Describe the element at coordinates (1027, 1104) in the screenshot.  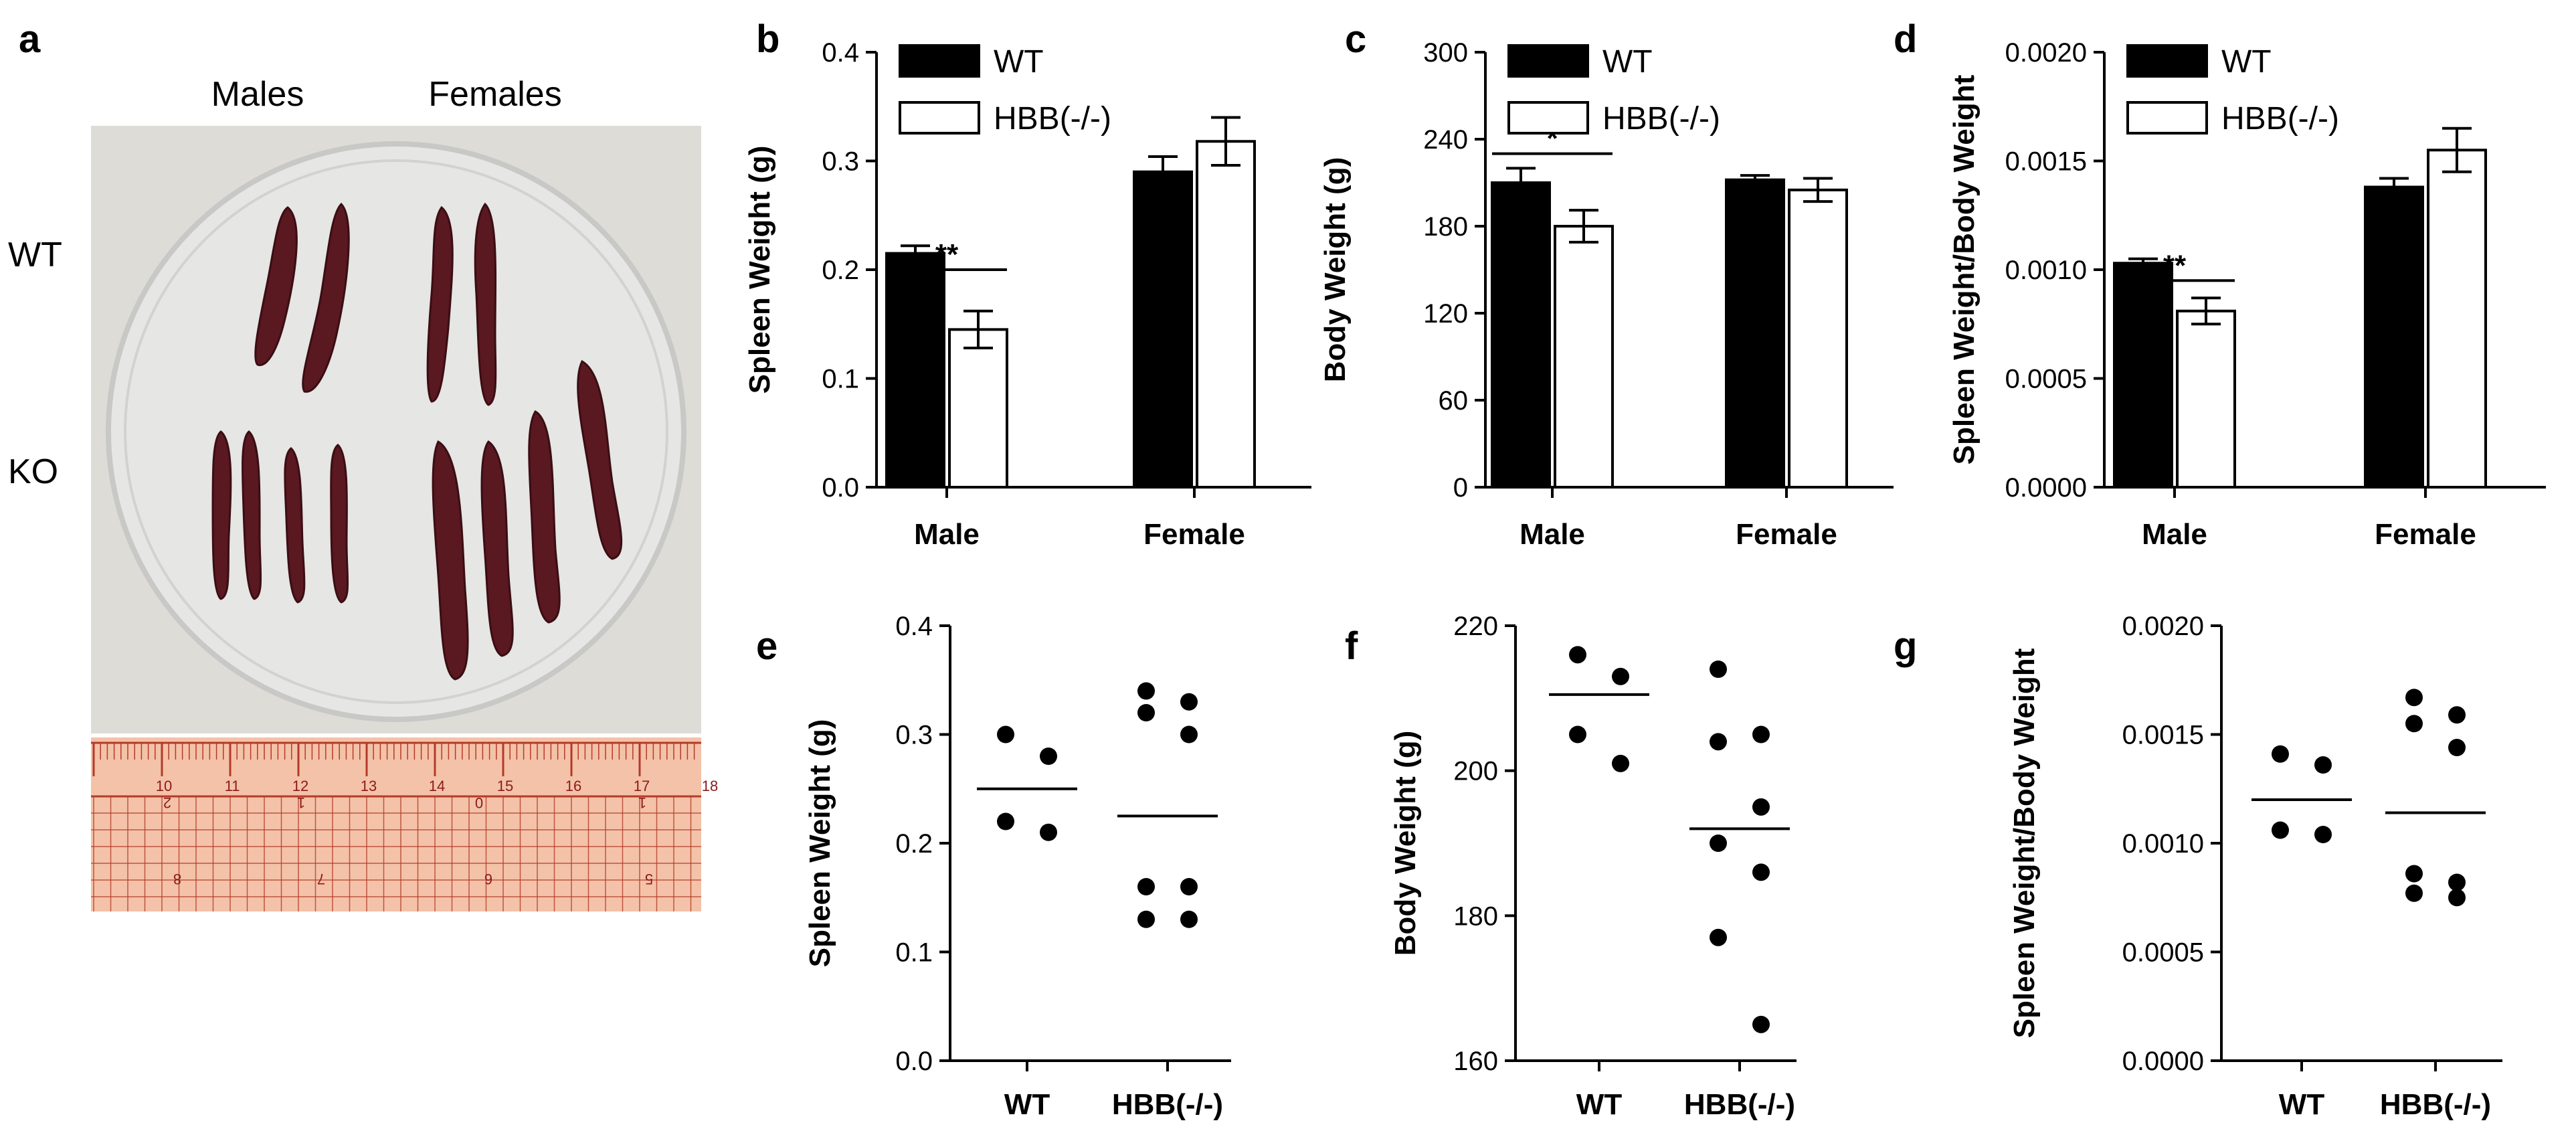
I see `x-category-label: WT` at that location.